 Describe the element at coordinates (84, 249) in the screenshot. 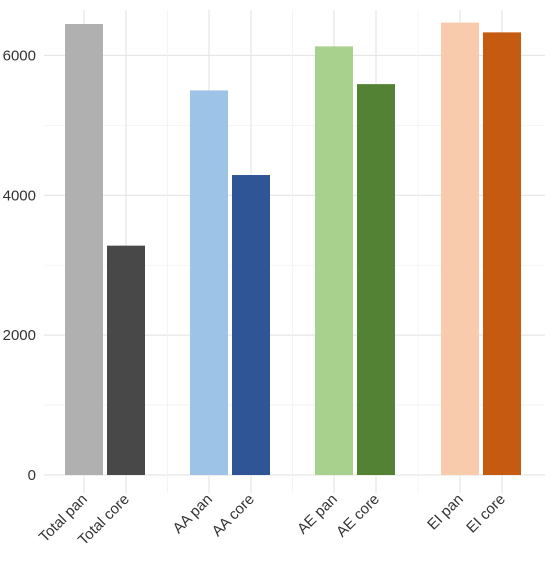

I see `bar-total-pan` at that location.